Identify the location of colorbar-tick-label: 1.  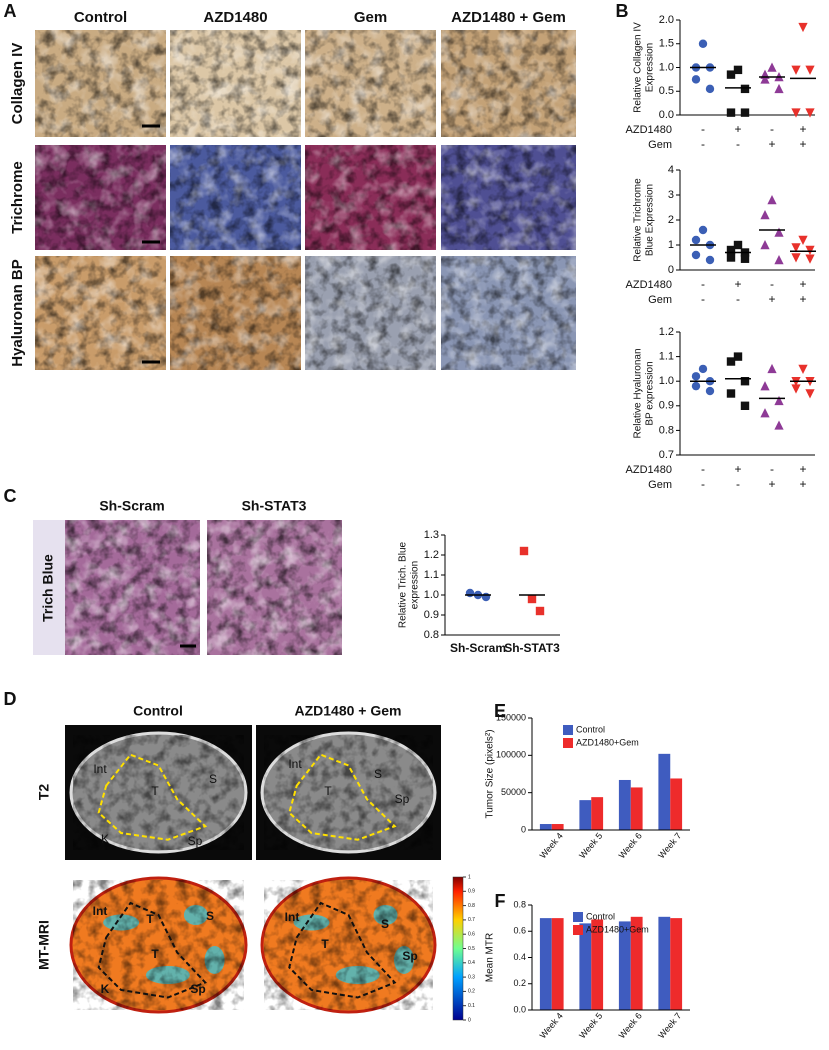
(469, 877).